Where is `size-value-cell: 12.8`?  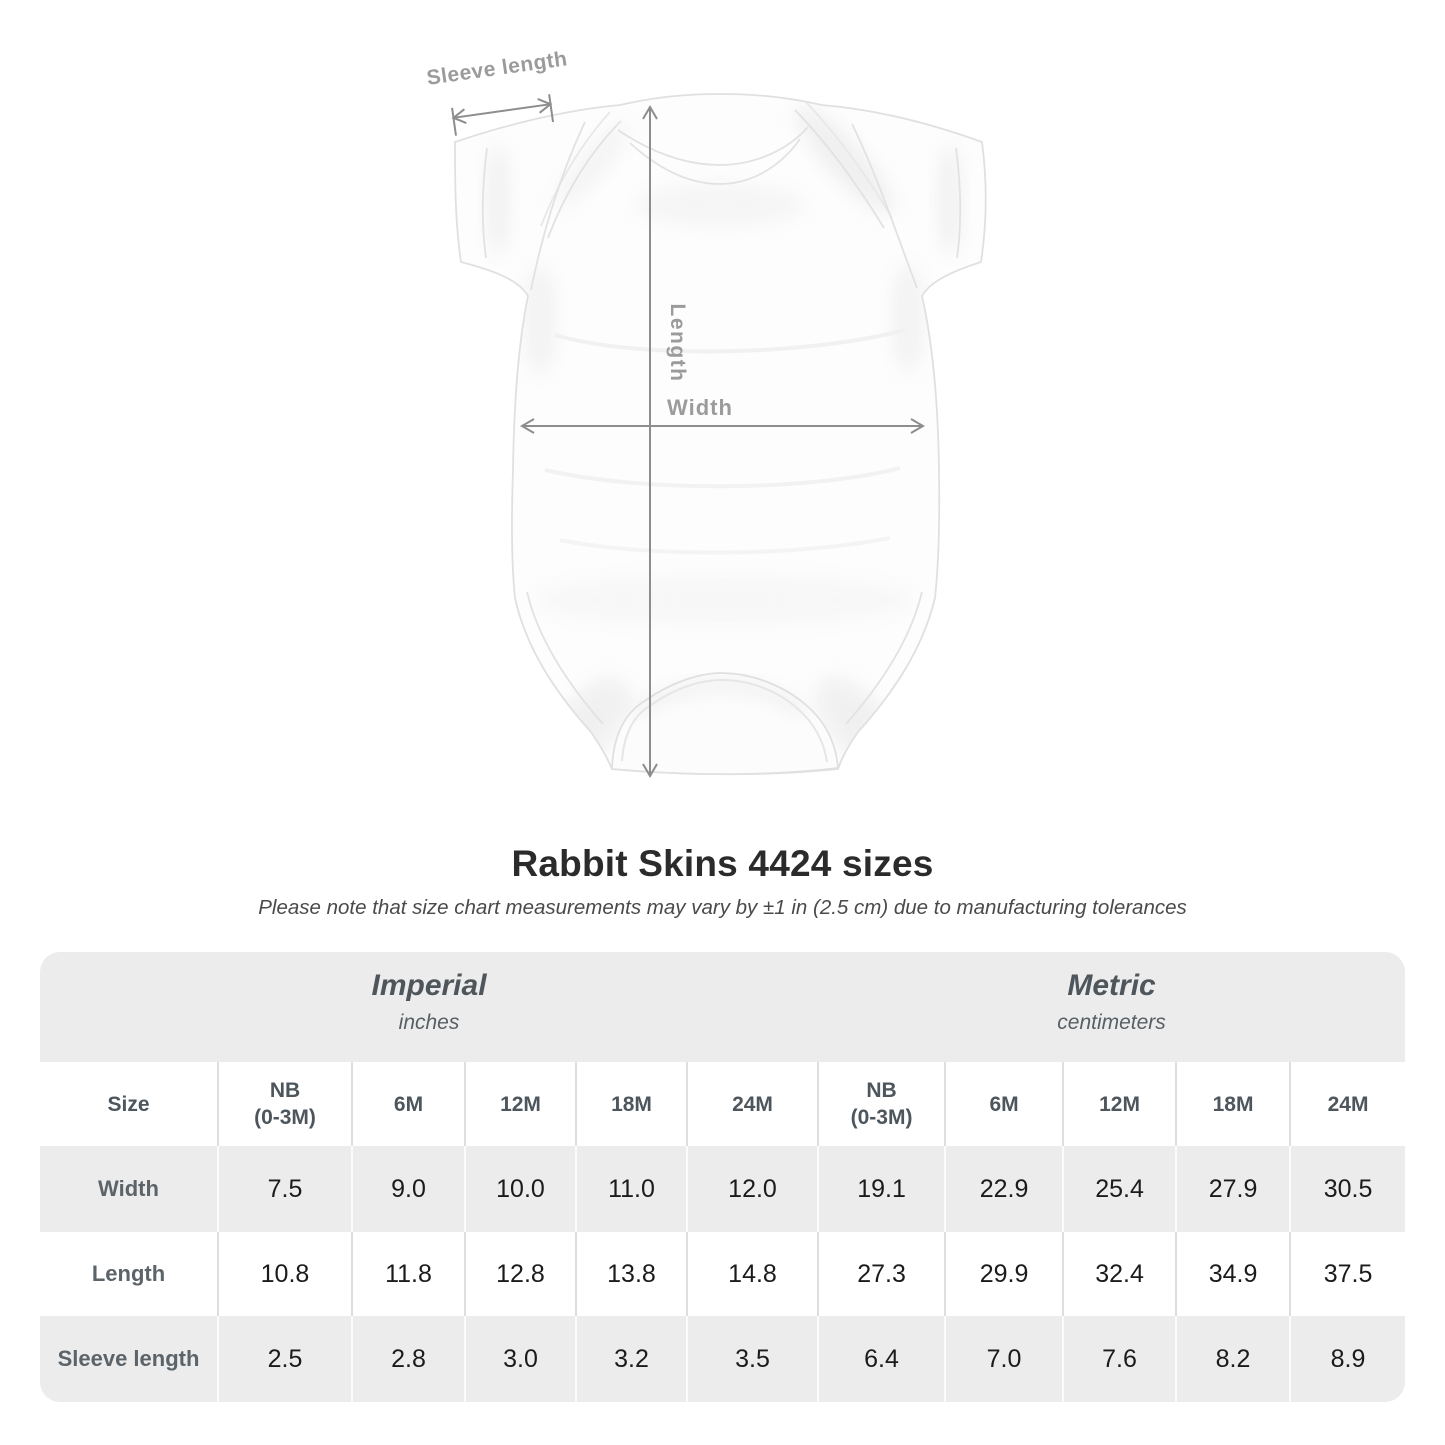
size-value-cell: 12.8 is located at coordinates (520, 1274).